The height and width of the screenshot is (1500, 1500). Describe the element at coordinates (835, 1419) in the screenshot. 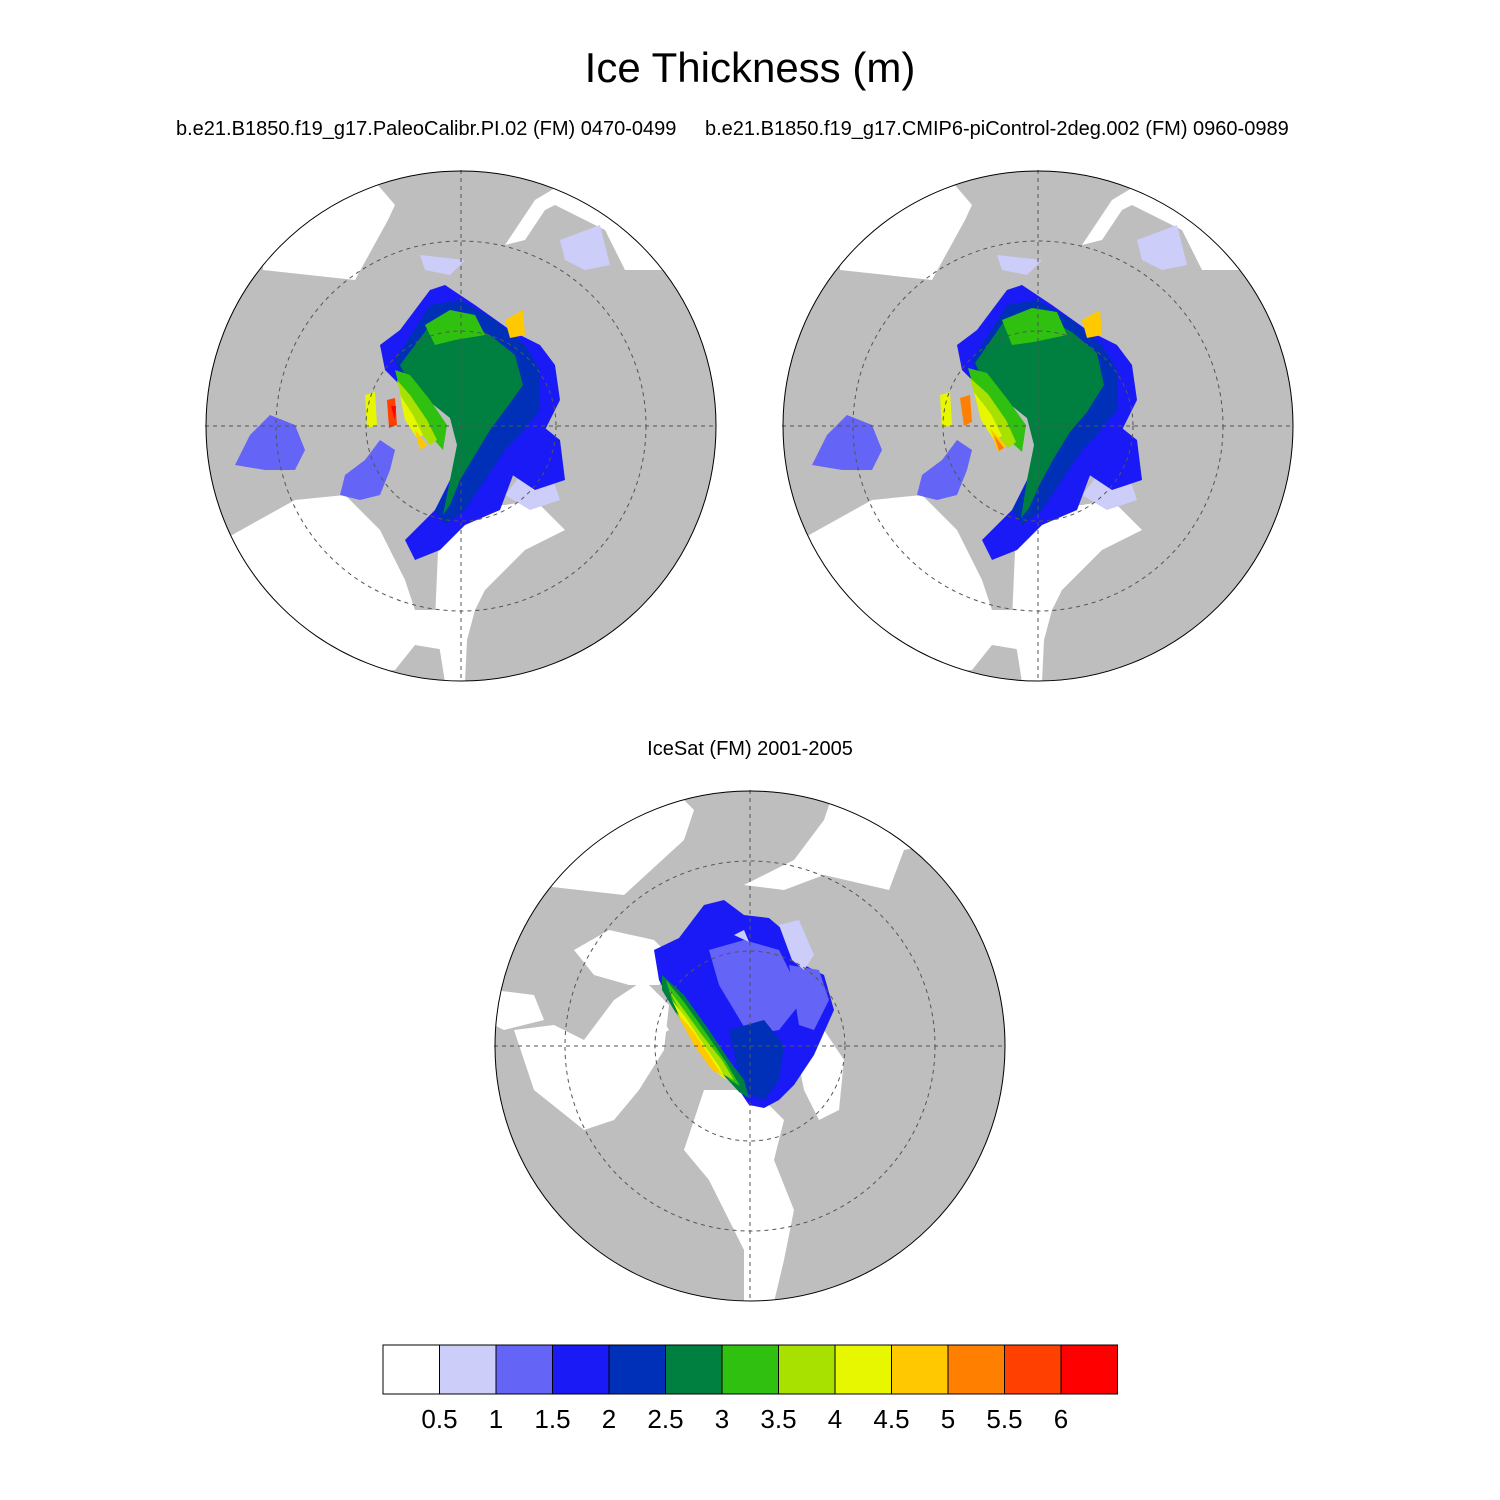

I see `colorbar-tick-label: 4` at that location.